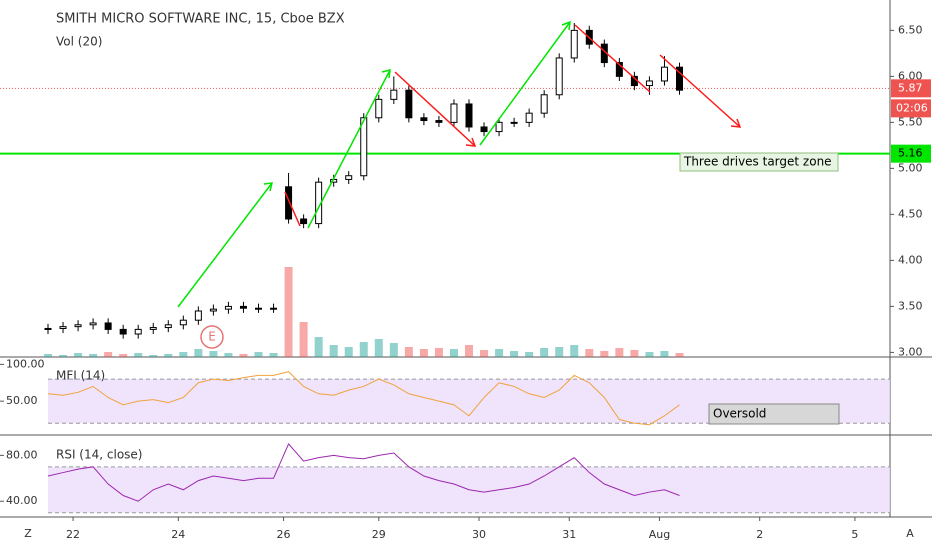 The width and height of the screenshot is (932, 550). Describe the element at coordinates (284, 534) in the screenshot. I see `x-tick-label: 26` at that location.